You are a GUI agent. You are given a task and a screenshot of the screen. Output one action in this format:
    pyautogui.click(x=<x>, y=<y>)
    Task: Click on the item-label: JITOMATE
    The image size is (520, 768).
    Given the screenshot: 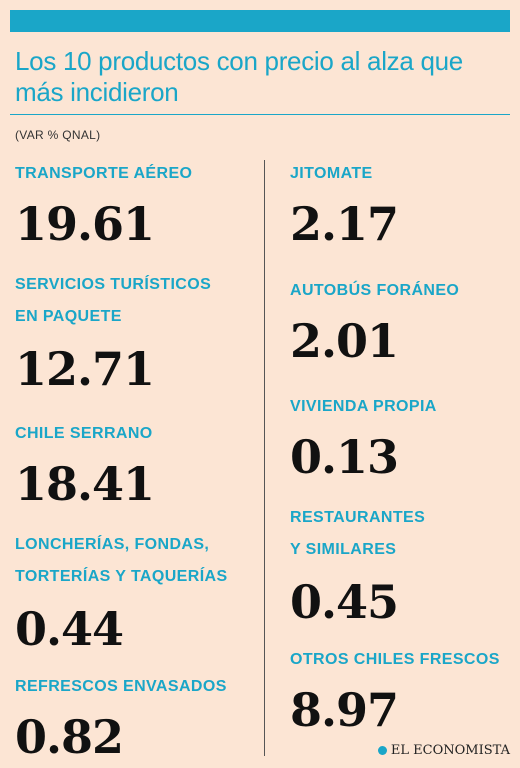 What is the action you would take?
    pyautogui.click(x=331, y=173)
    